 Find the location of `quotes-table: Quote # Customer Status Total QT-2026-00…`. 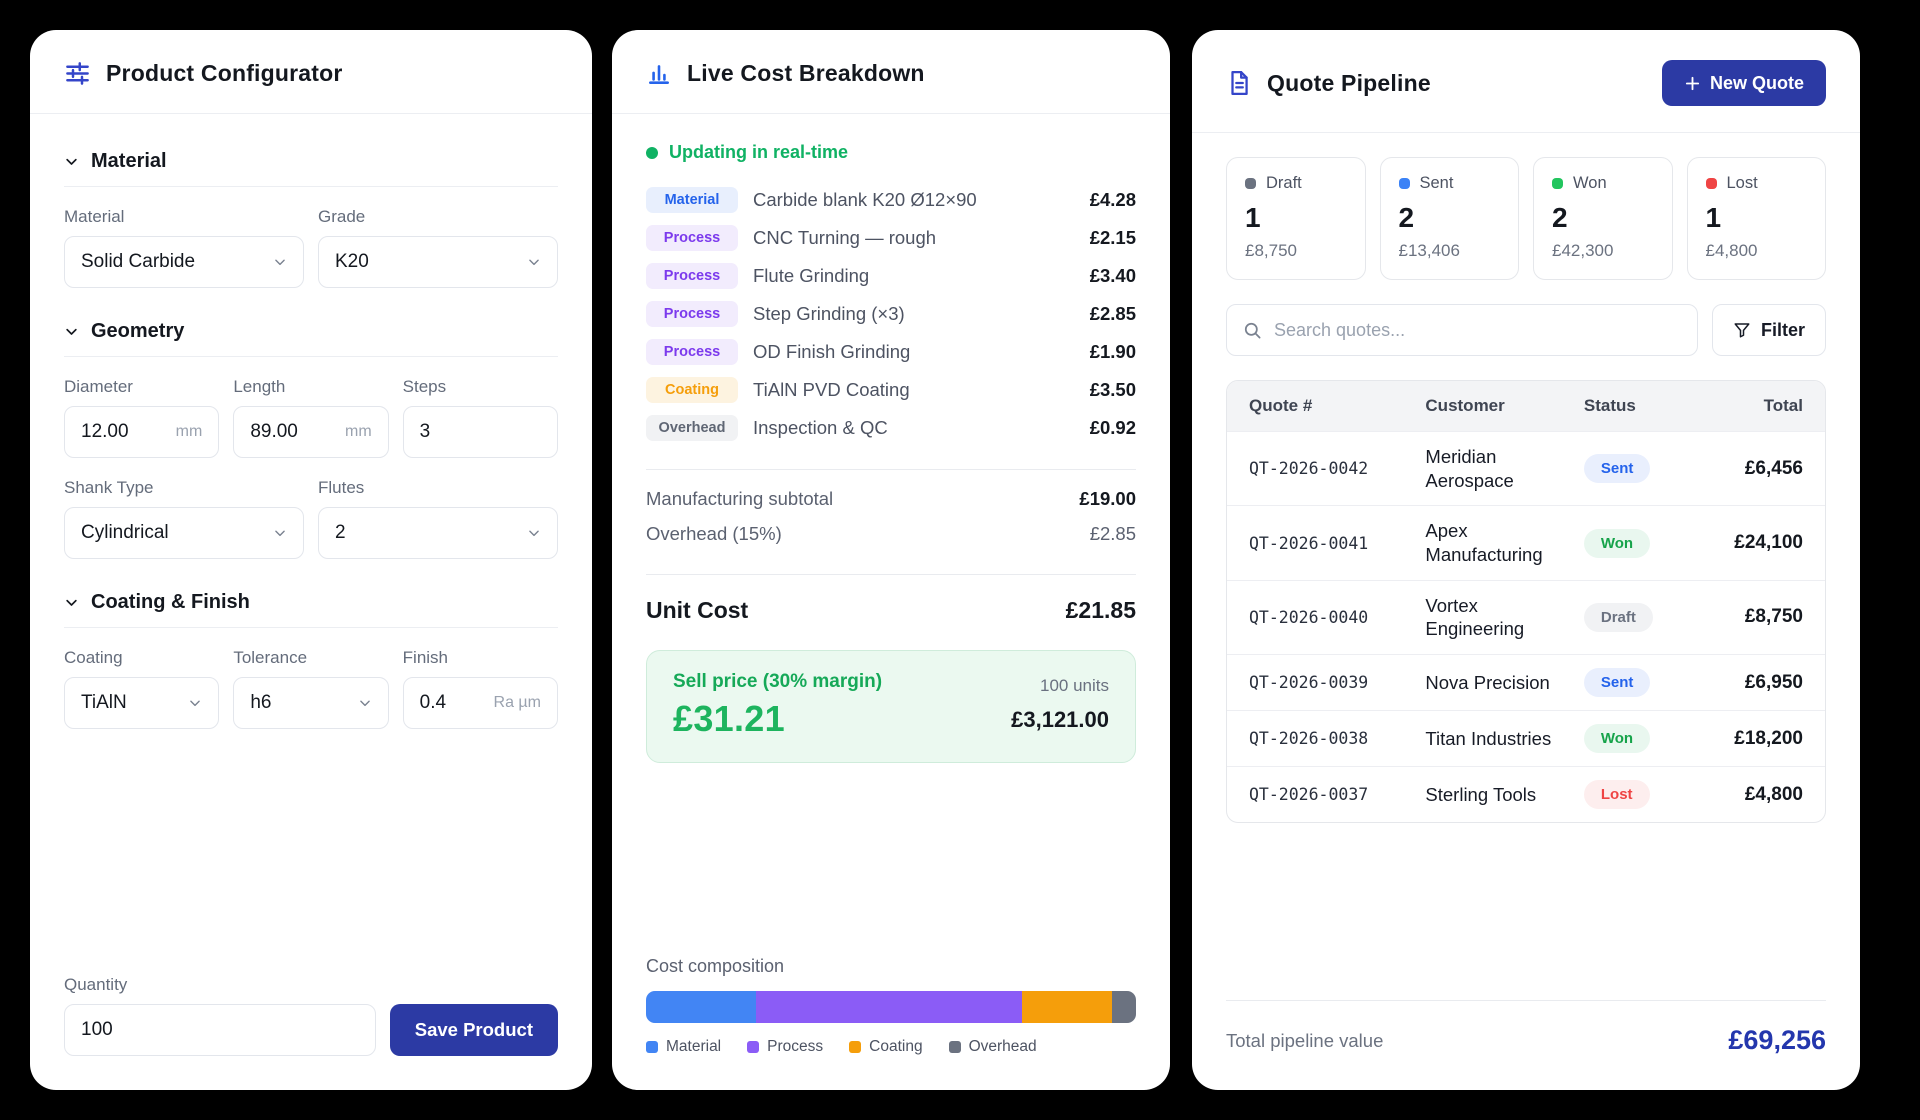

quotes-table: Quote # Customer Status Total QT-2026-00… is located at coordinates (1526, 602).